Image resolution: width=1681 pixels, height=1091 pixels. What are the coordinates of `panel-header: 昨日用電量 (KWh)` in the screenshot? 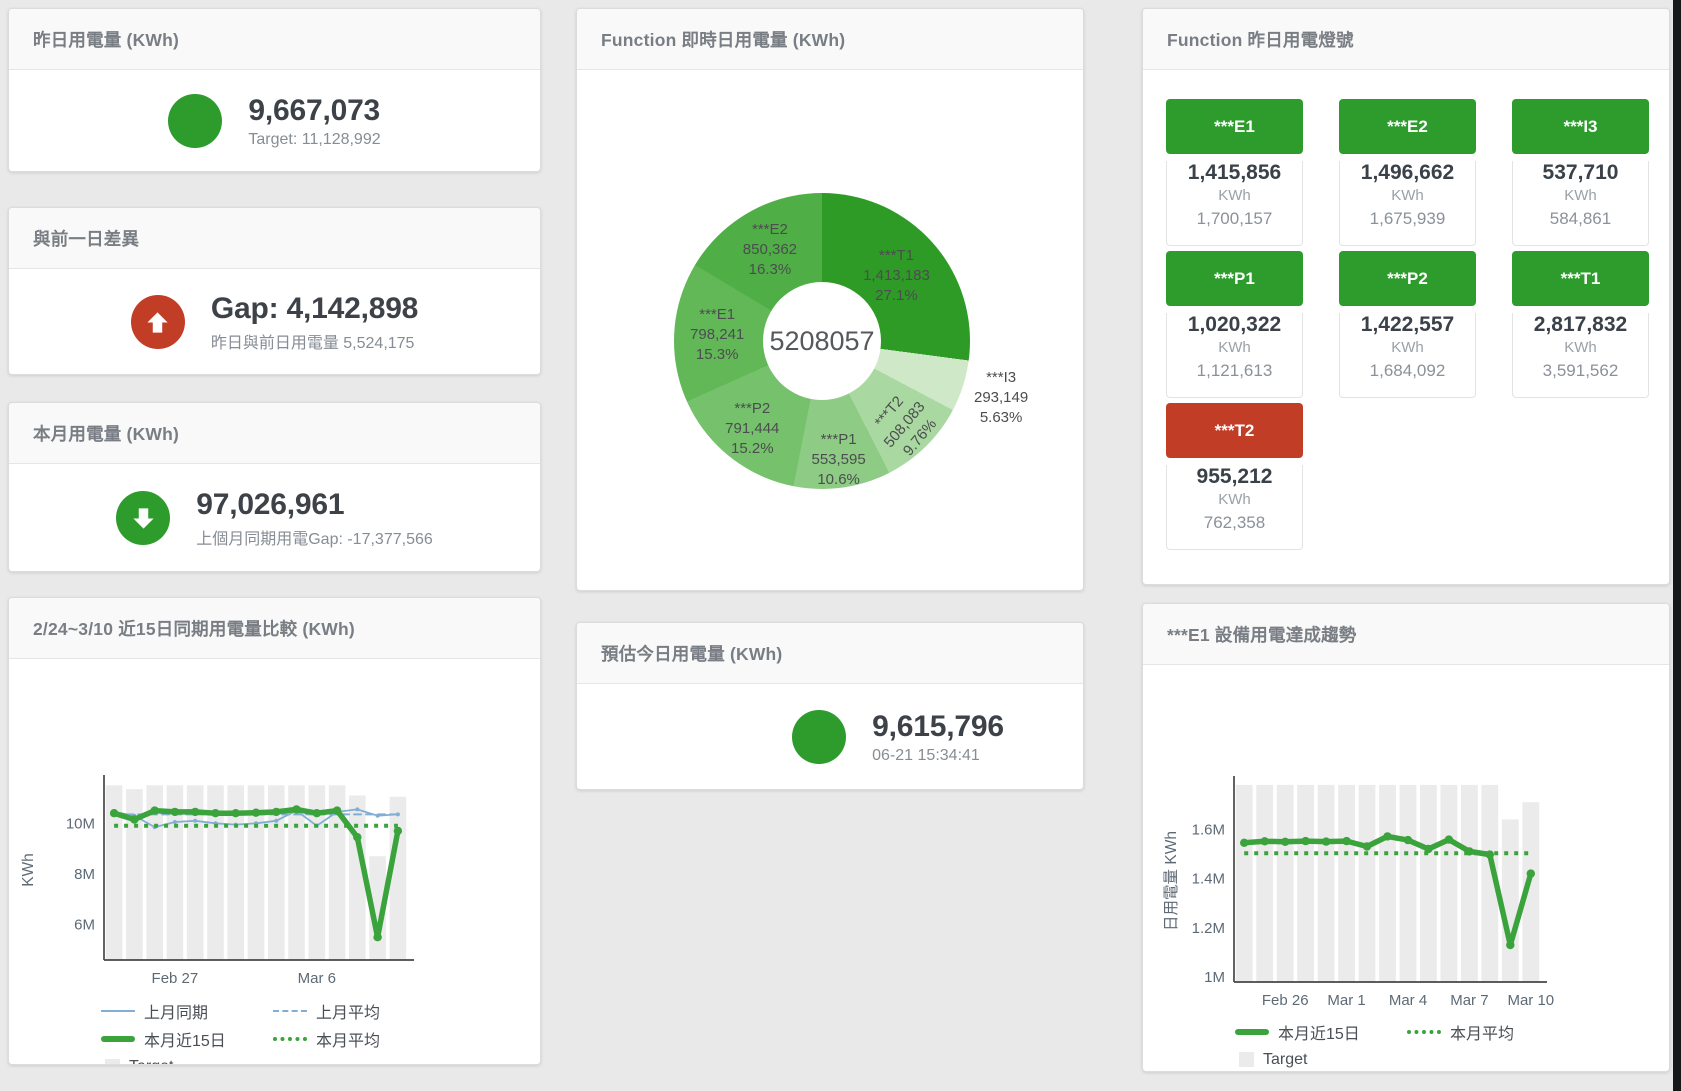 It's located at (274, 39).